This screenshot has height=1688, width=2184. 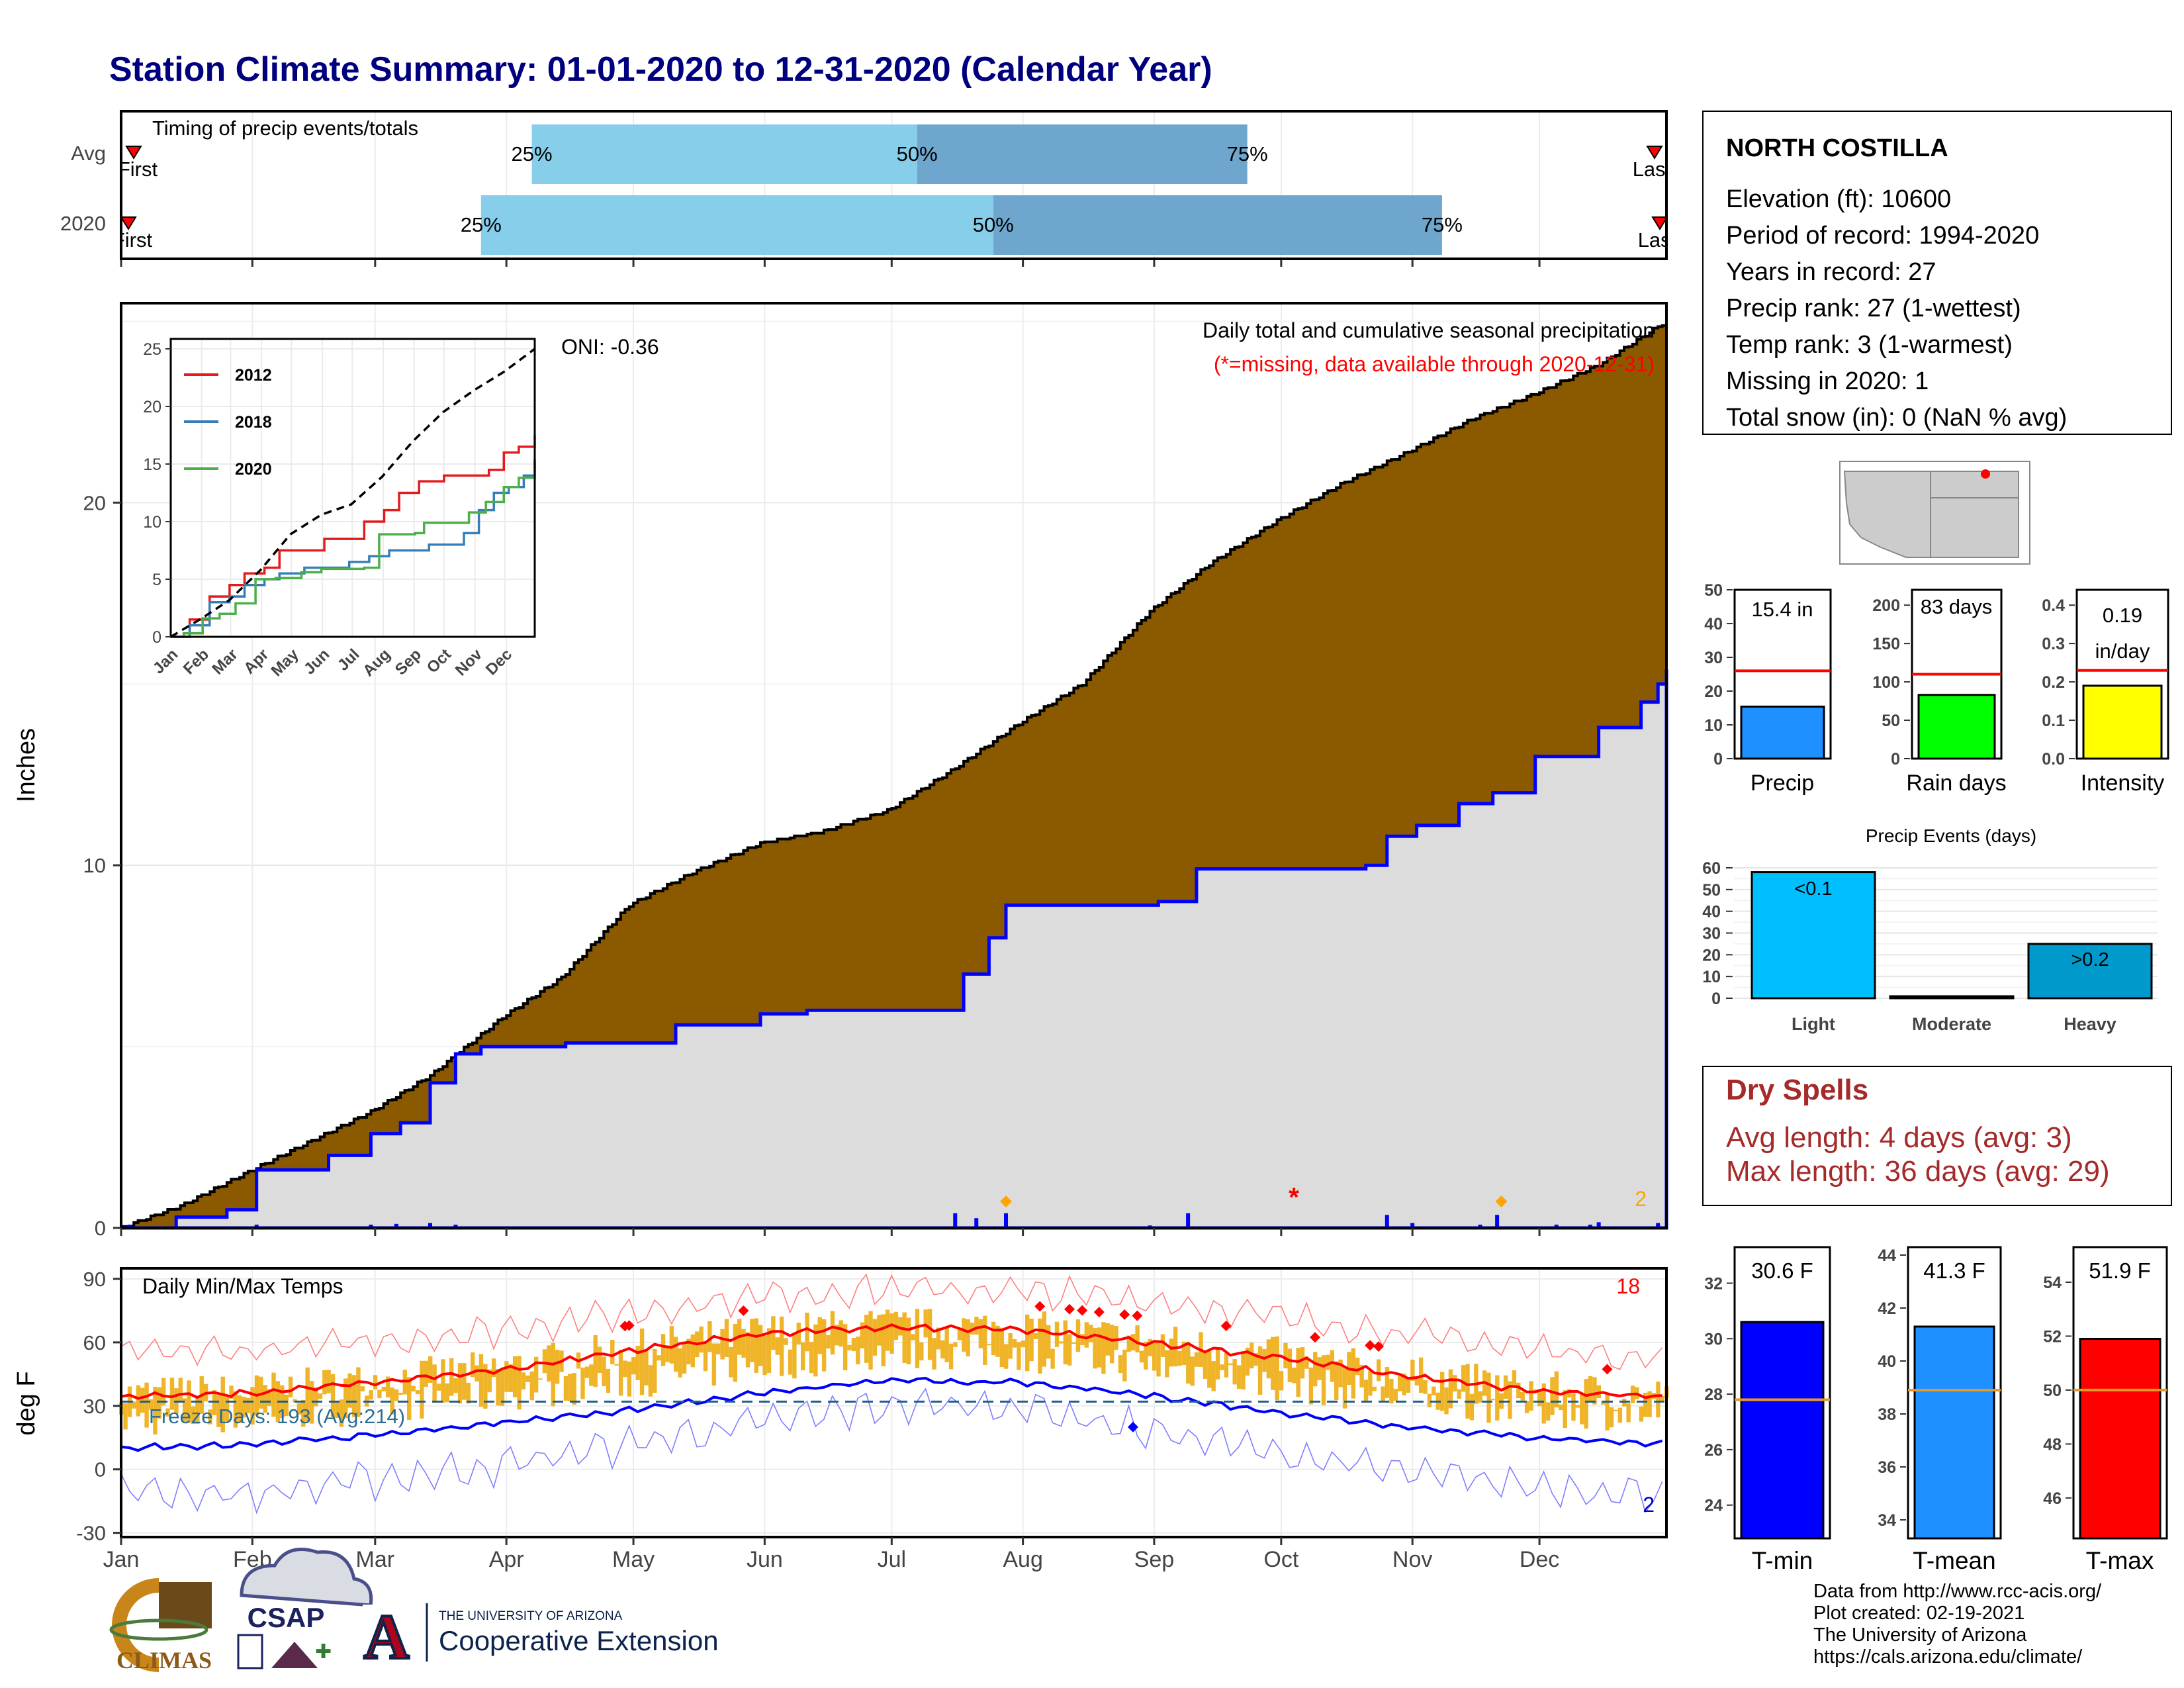 I want to click on record-low-marker, so click(x=1132, y=1426).